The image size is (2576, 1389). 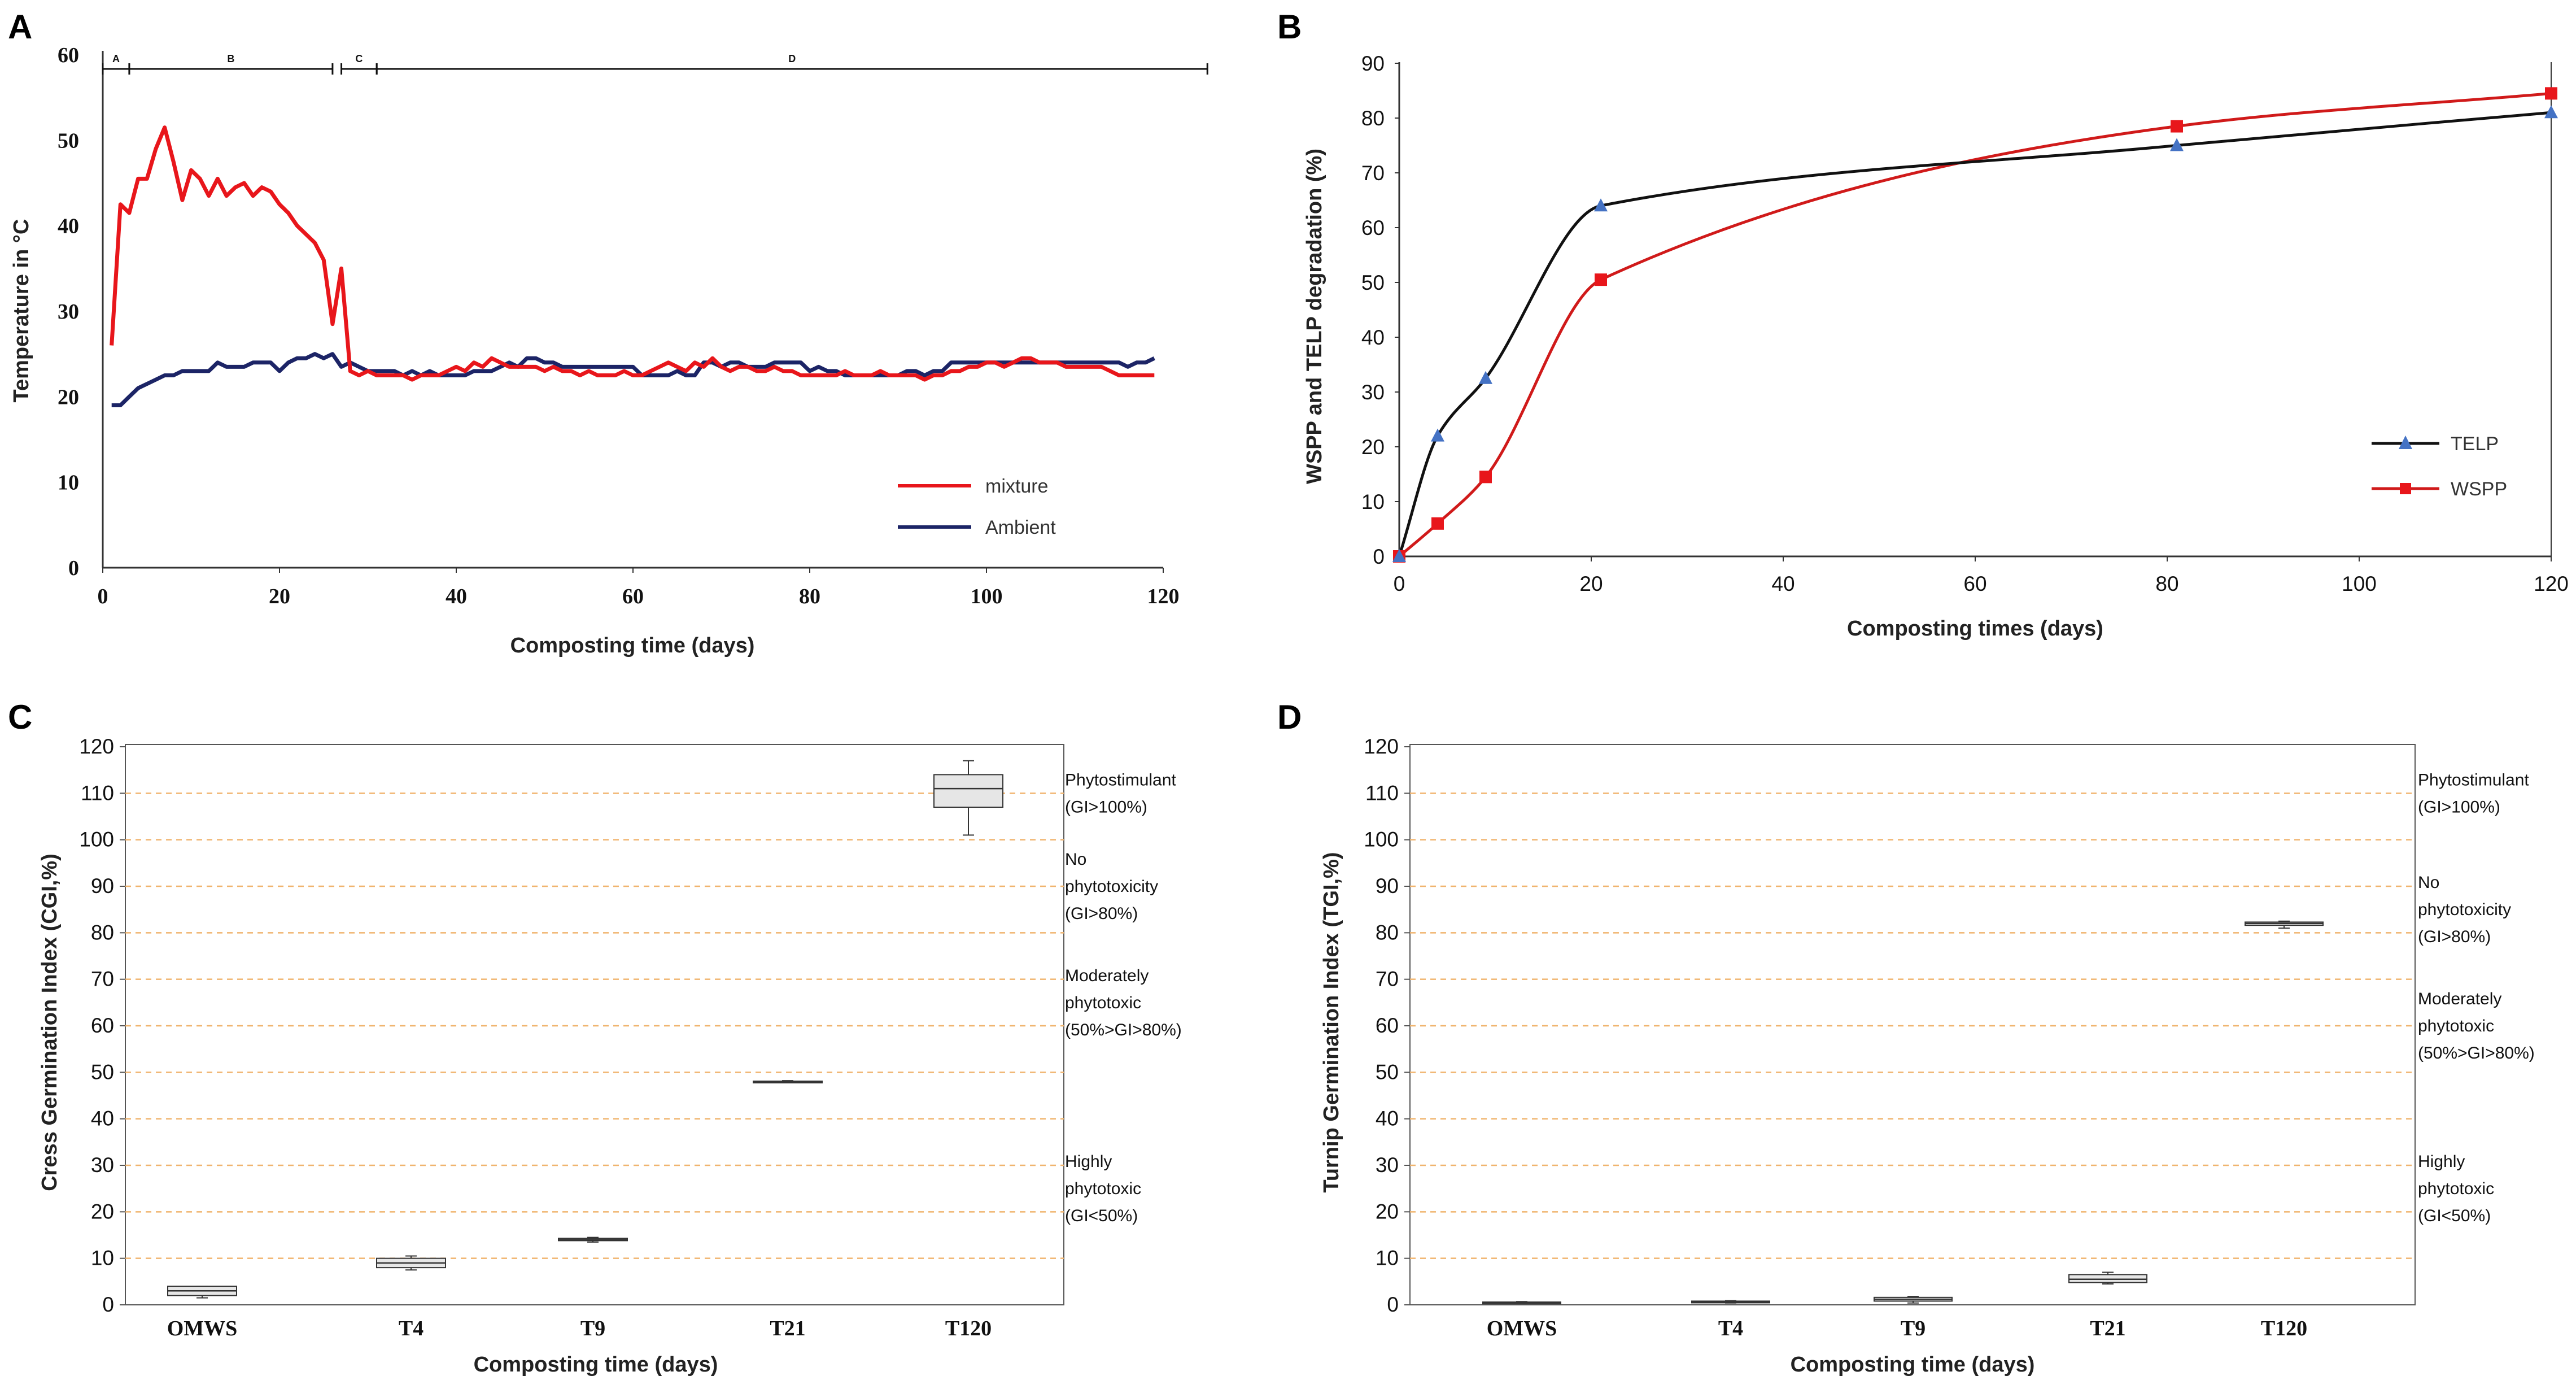 What do you see at coordinates (102, 1072) in the screenshot?
I see `panel-c-y-tick-5: 50` at bounding box center [102, 1072].